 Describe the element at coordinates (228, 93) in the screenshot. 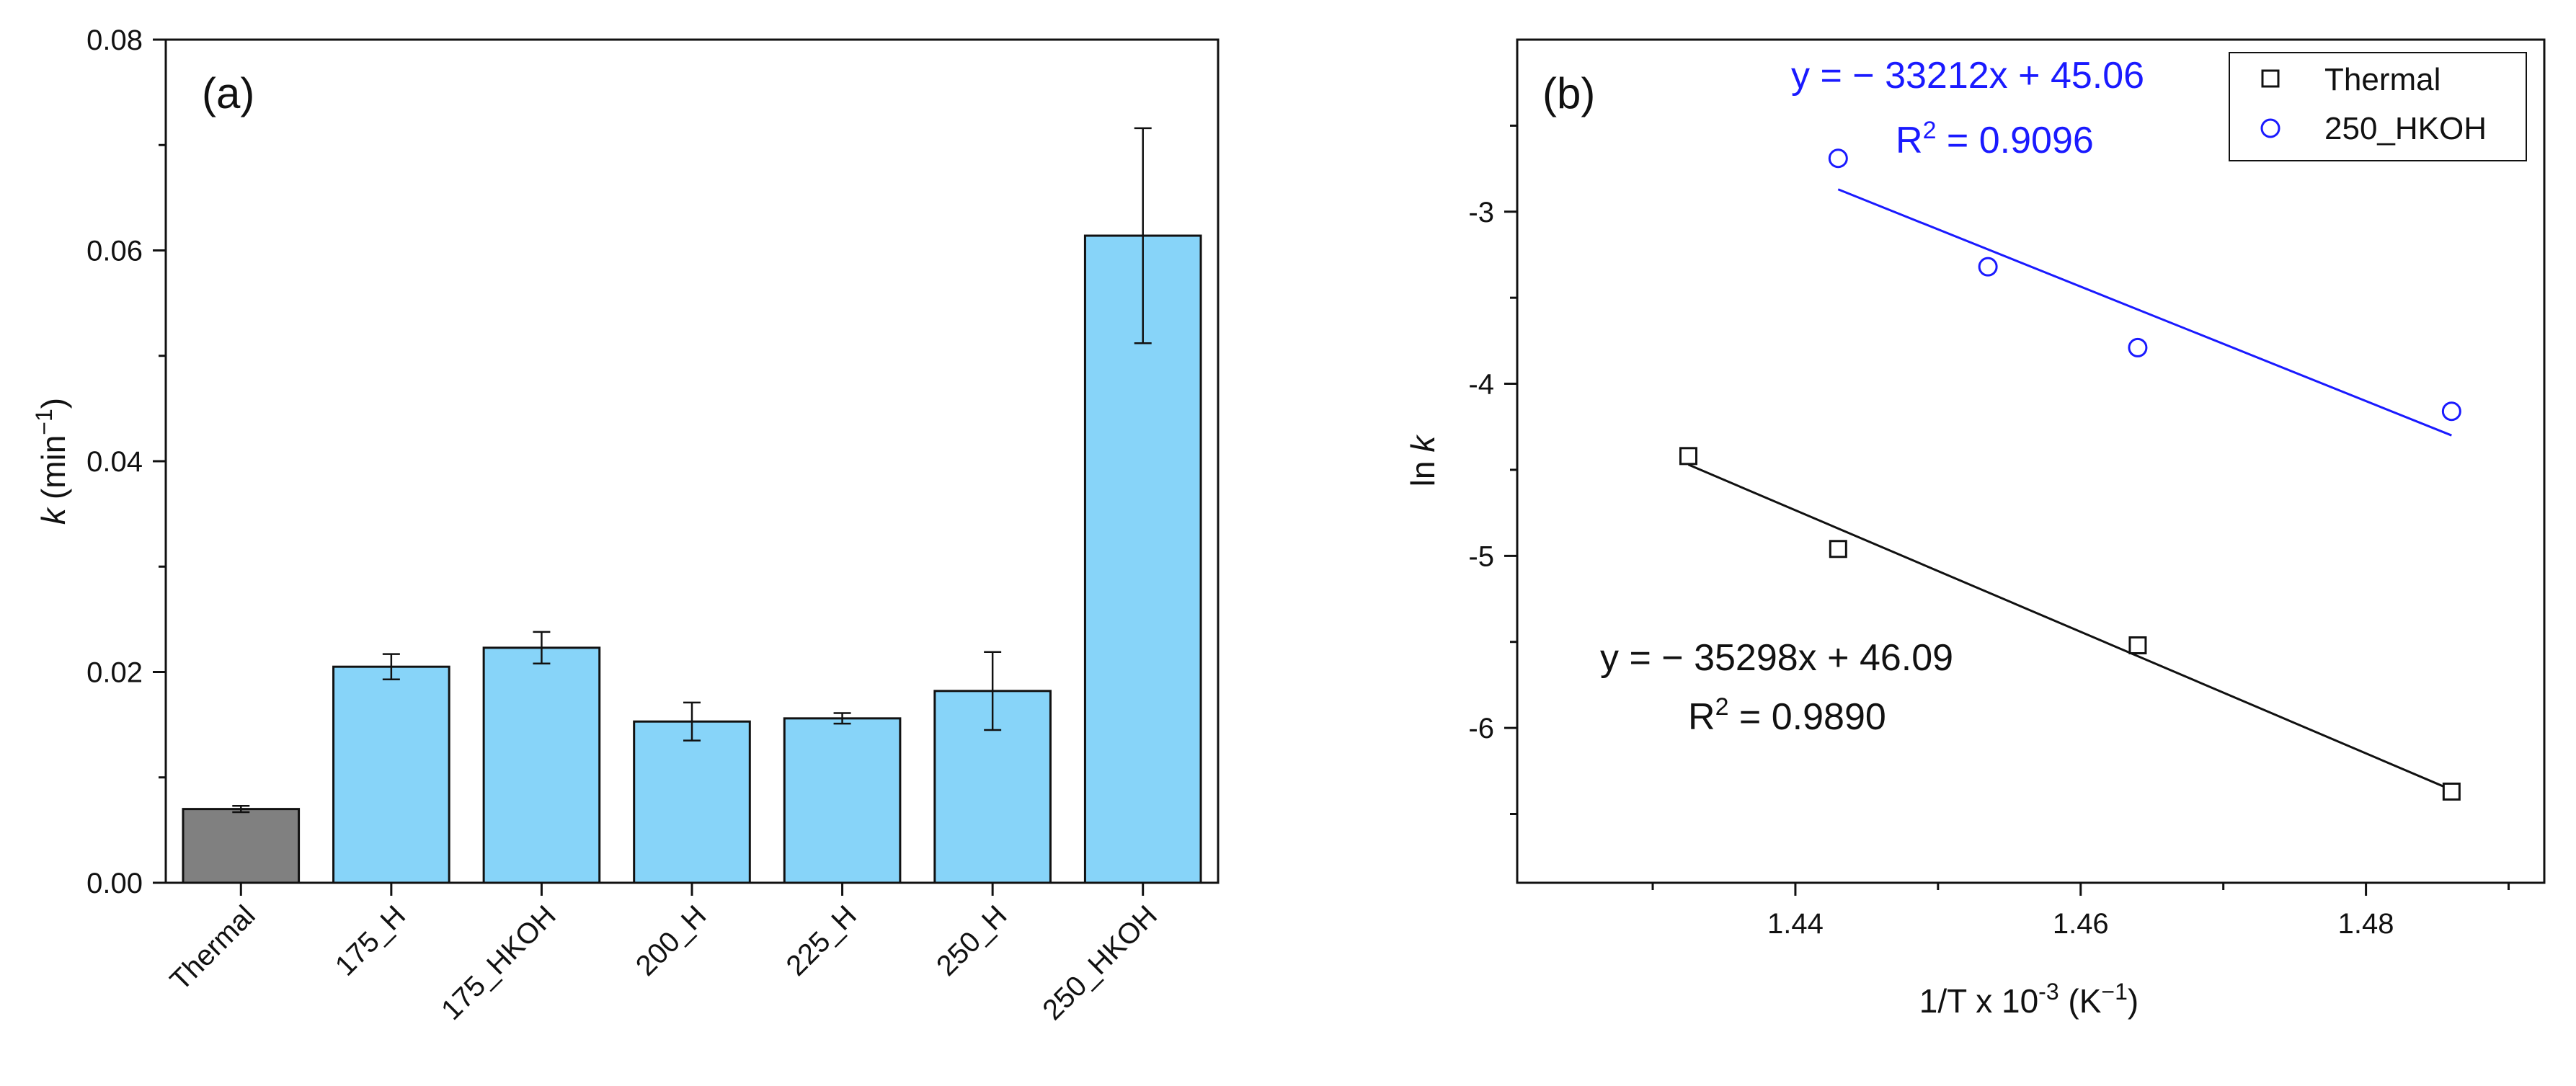

I see `panel-a-label: (a)` at that location.